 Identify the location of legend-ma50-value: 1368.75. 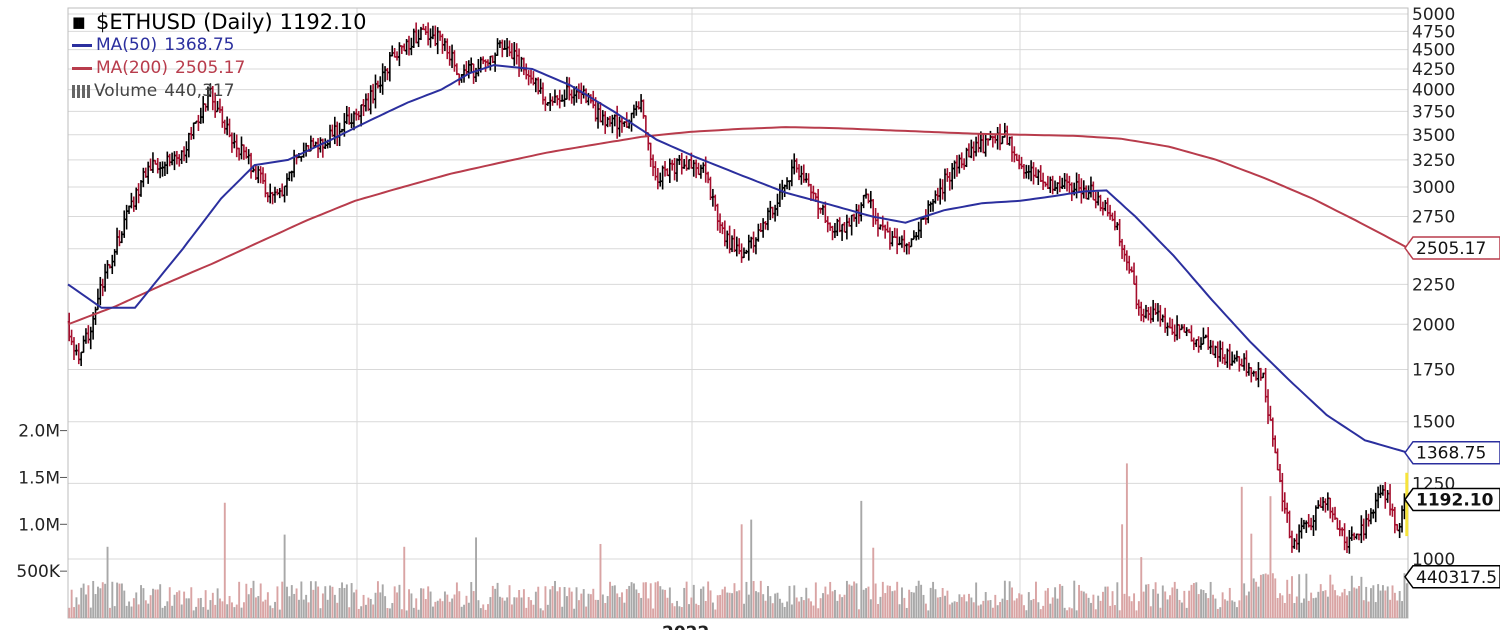
(199, 45).